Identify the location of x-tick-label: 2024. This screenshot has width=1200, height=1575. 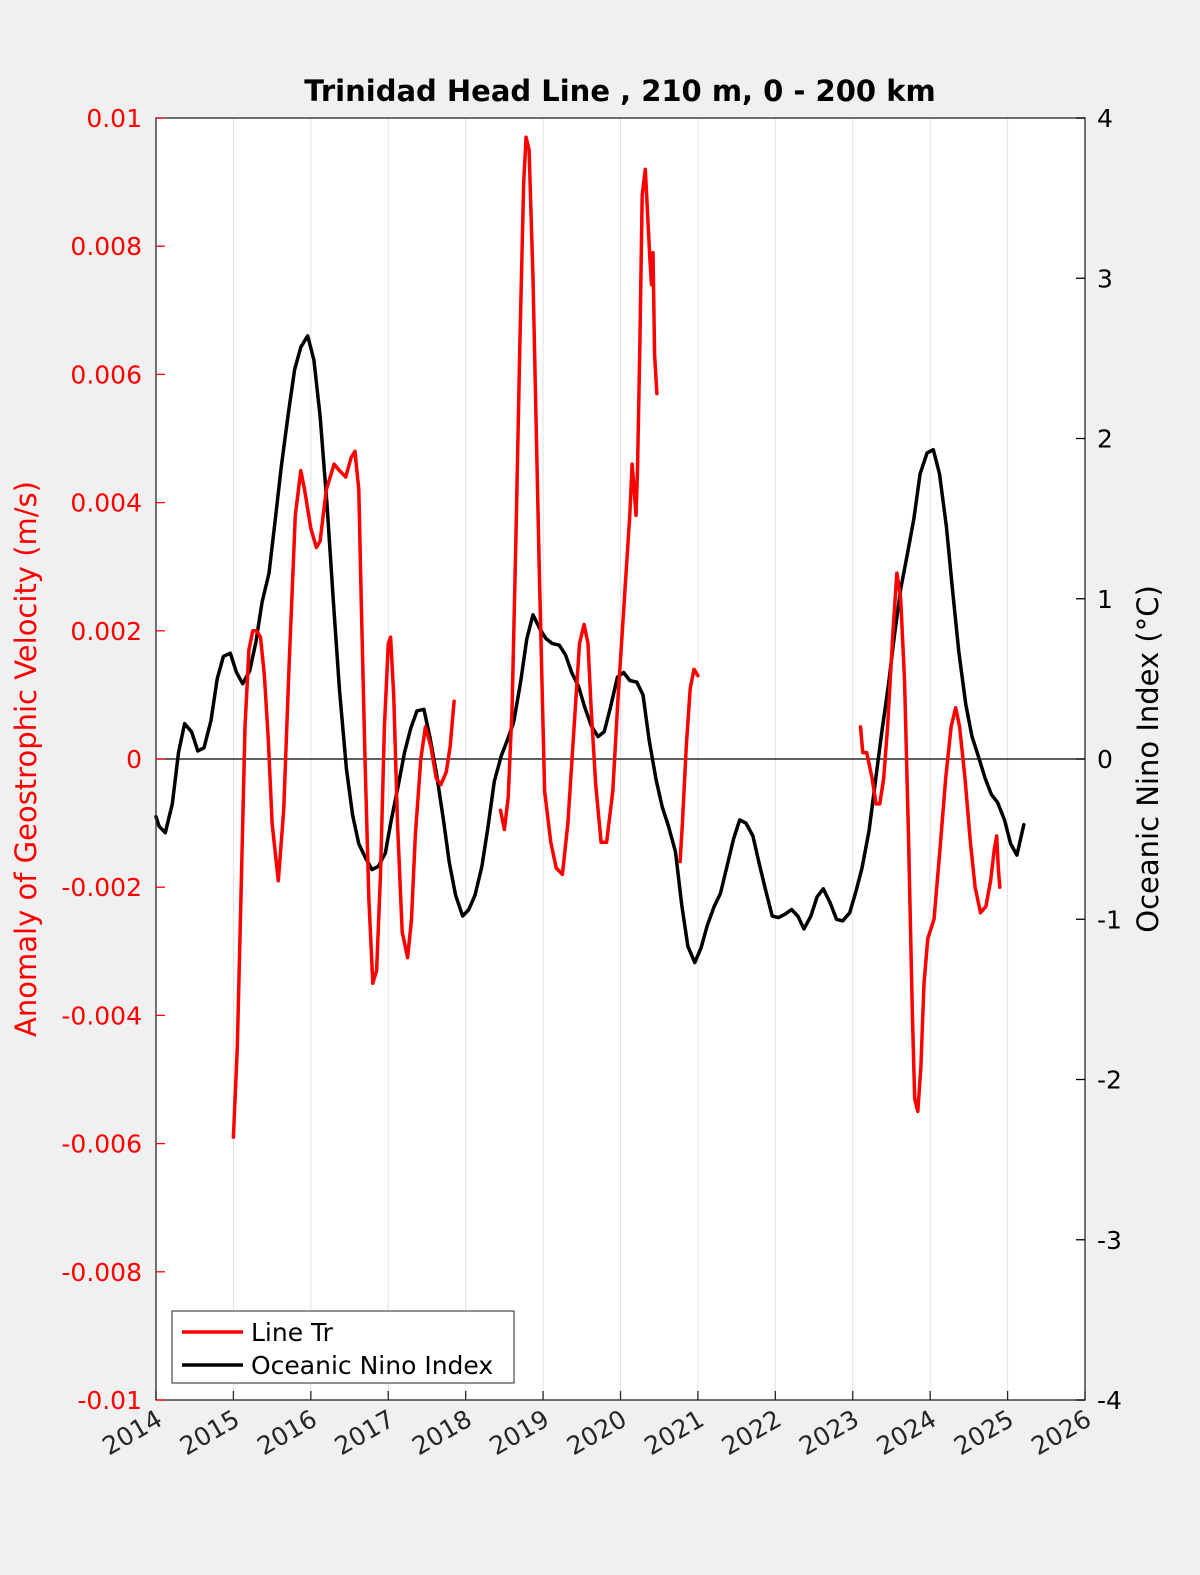
(907, 1432).